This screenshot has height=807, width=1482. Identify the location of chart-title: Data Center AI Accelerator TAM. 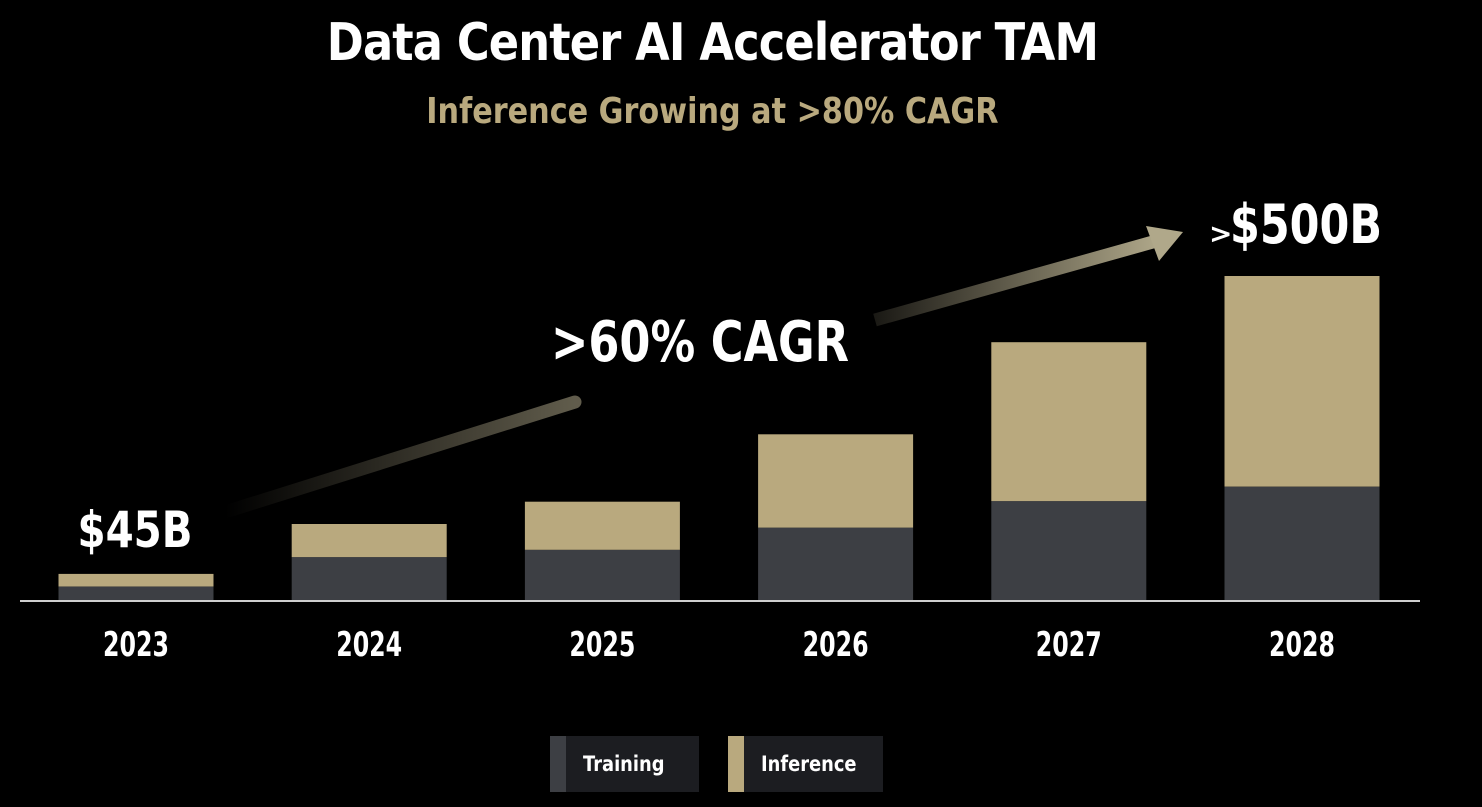
(712, 43).